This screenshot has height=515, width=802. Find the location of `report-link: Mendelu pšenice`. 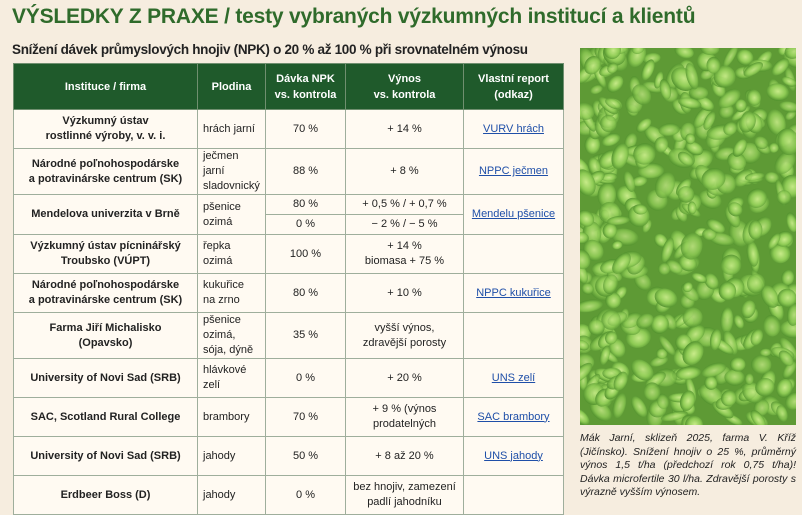

report-link: Mendelu pšenice is located at coordinates (513, 214).